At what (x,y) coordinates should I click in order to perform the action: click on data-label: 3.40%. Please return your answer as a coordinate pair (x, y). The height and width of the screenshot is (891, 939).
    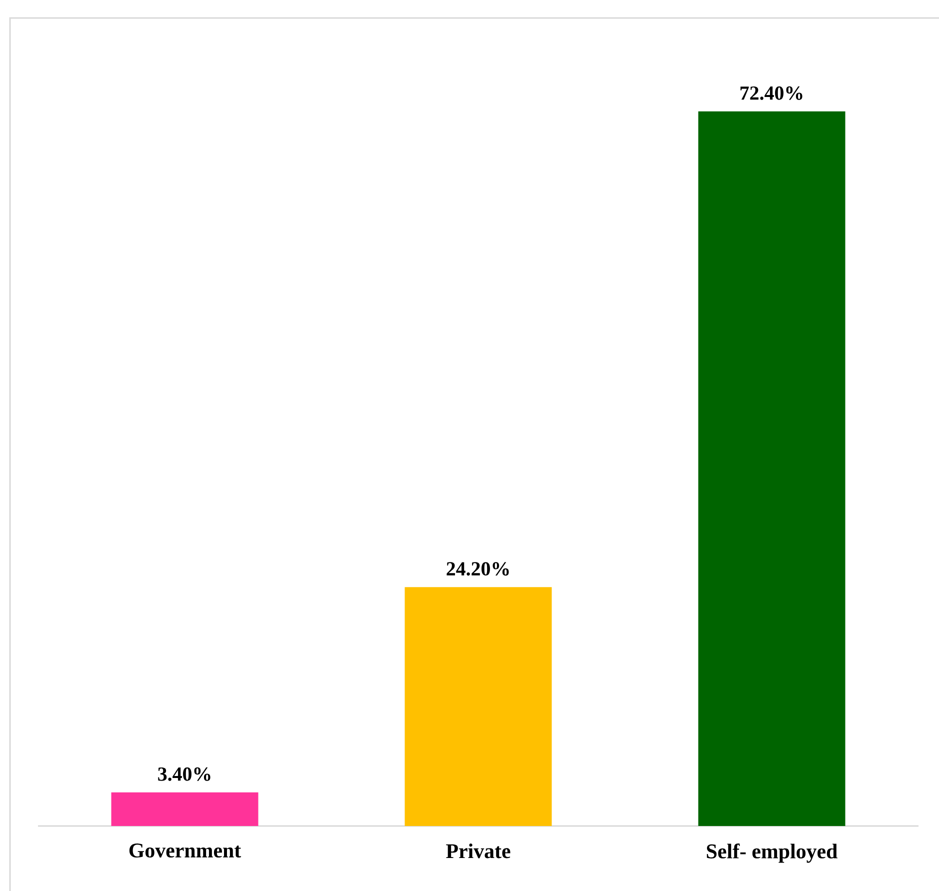
    Looking at the image, I should click on (184, 774).